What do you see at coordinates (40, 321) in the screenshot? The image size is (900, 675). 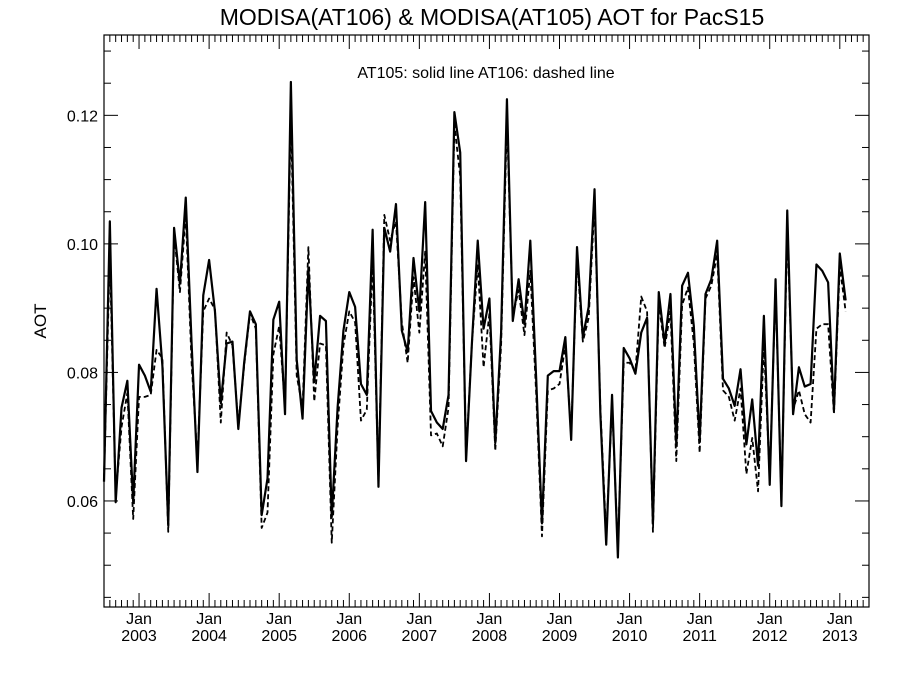 I see `y-axis-label: AOT` at bounding box center [40, 321].